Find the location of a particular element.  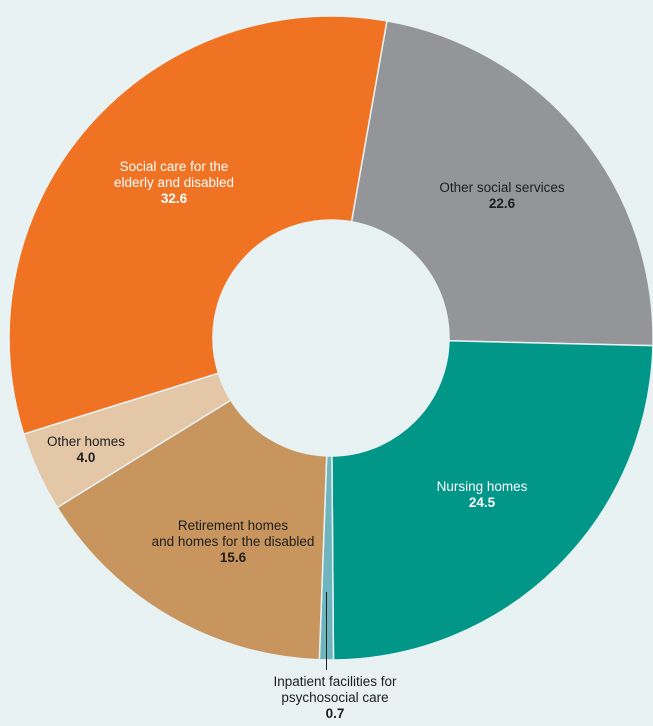

value-label: 4.0 is located at coordinates (86, 457).